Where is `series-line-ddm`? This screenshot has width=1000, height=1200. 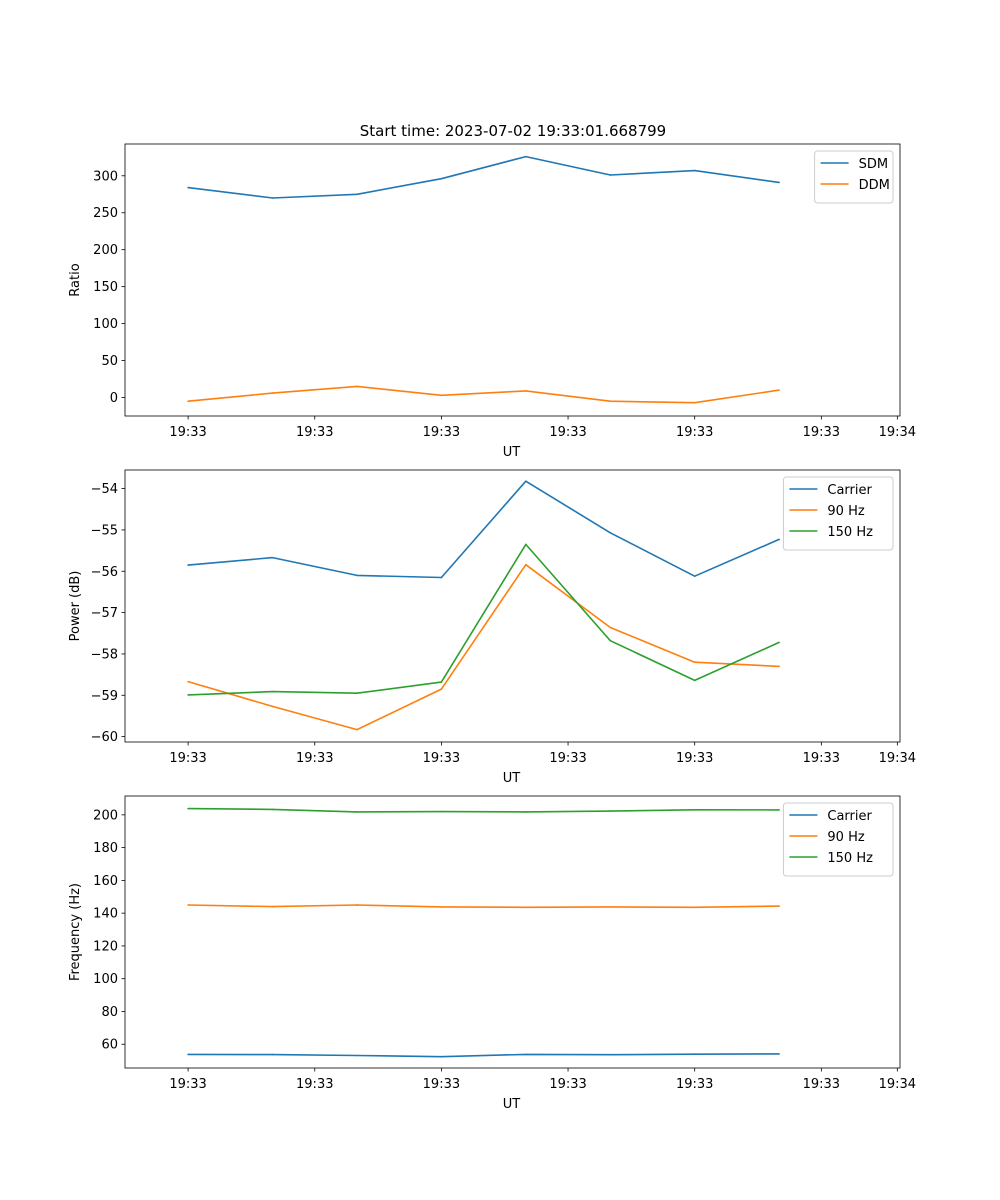 series-line-ddm is located at coordinates (484, 394).